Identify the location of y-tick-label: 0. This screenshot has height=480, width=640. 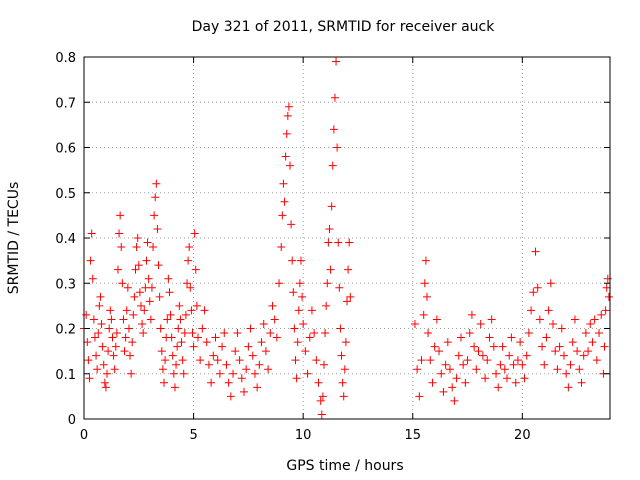
(72, 420).